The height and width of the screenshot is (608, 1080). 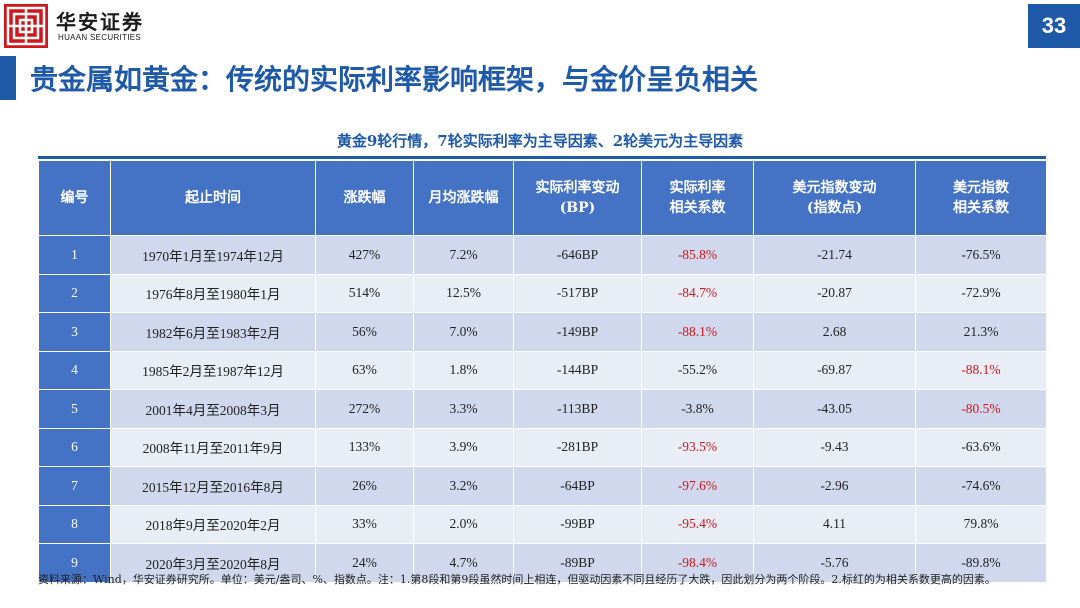 What do you see at coordinates (981, 486) in the screenshot?
I see `cell-usd-corr: -74.6%` at bounding box center [981, 486].